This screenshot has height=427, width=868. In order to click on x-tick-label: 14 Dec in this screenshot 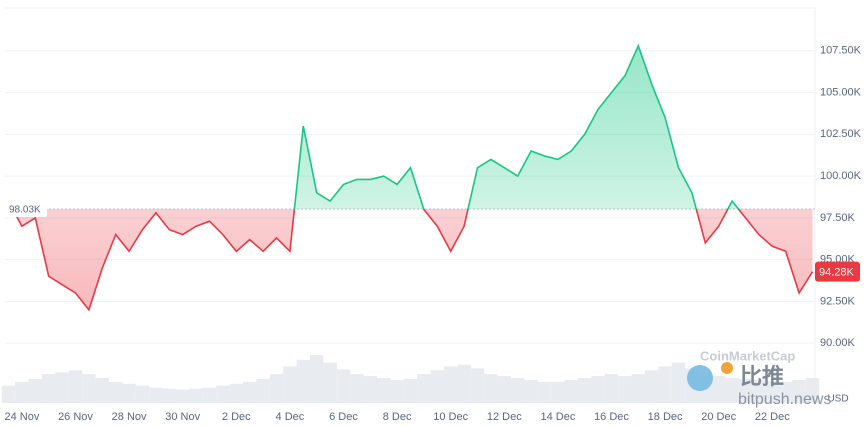, I will do `click(557, 417)`.